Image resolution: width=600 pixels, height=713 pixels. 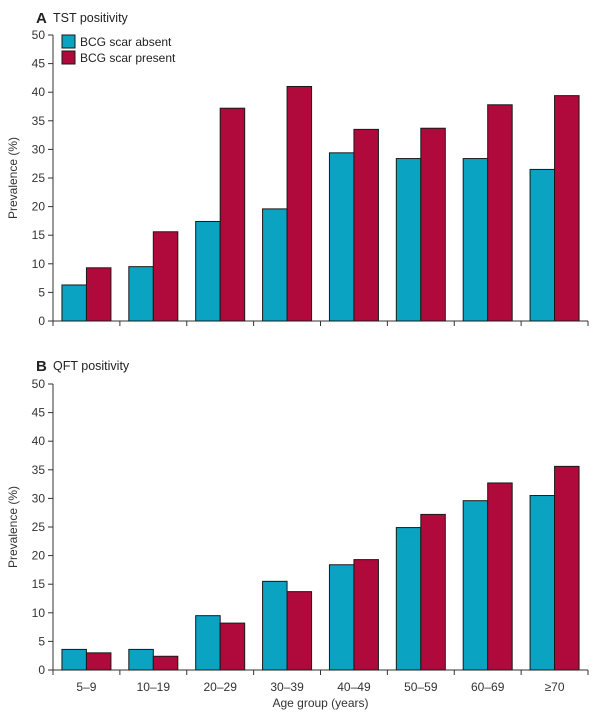 What do you see at coordinates (488, 687) in the screenshot?
I see `x-tick-label: 60–69` at bounding box center [488, 687].